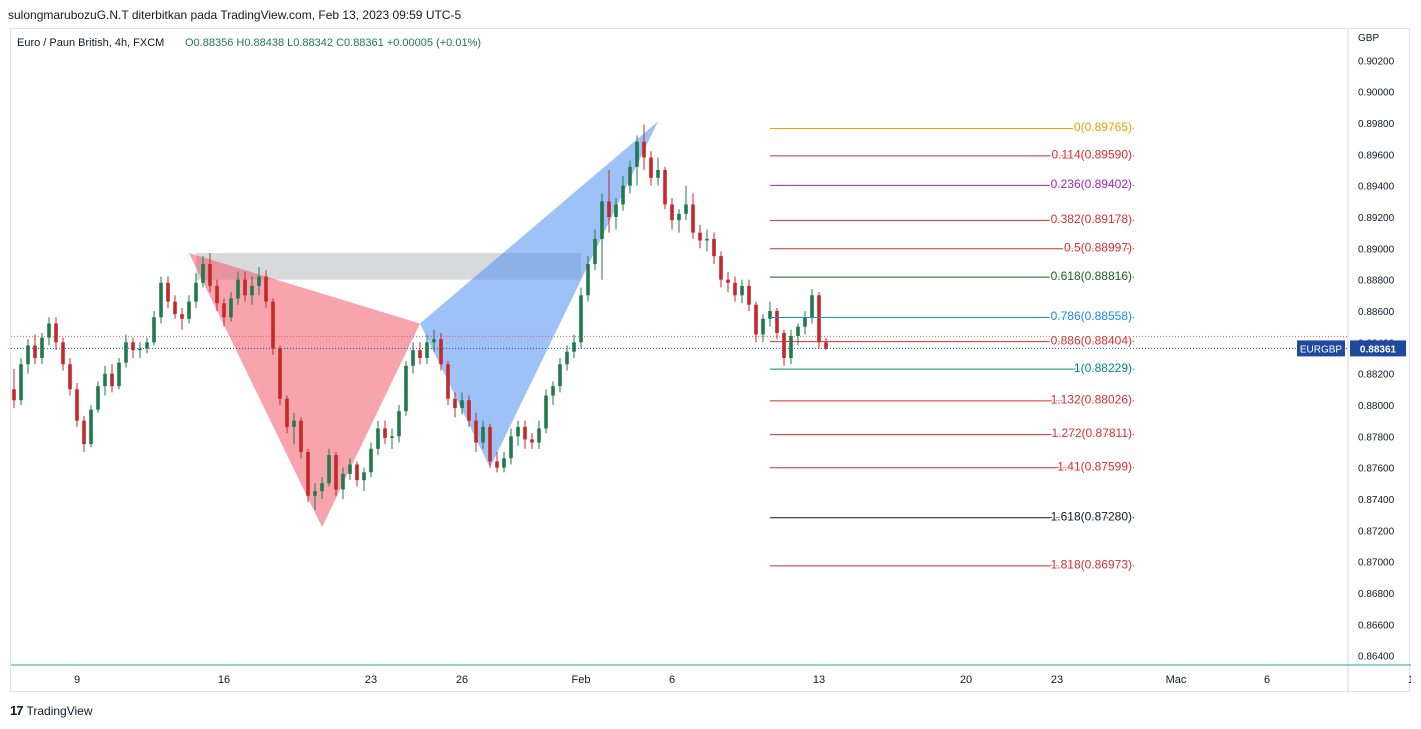 Image resolution: width=1421 pixels, height=729 pixels. Describe the element at coordinates (371, 680) in the screenshot. I see `x-tick-label-2: 23` at that location.